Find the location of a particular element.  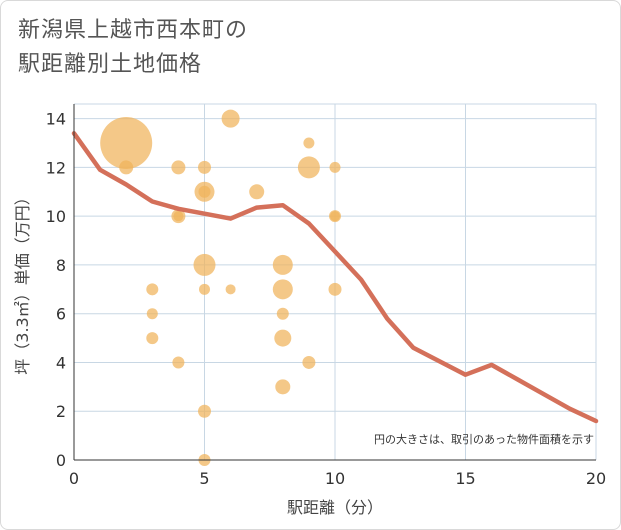

x-tick-label-0: 0 is located at coordinates (74, 478).